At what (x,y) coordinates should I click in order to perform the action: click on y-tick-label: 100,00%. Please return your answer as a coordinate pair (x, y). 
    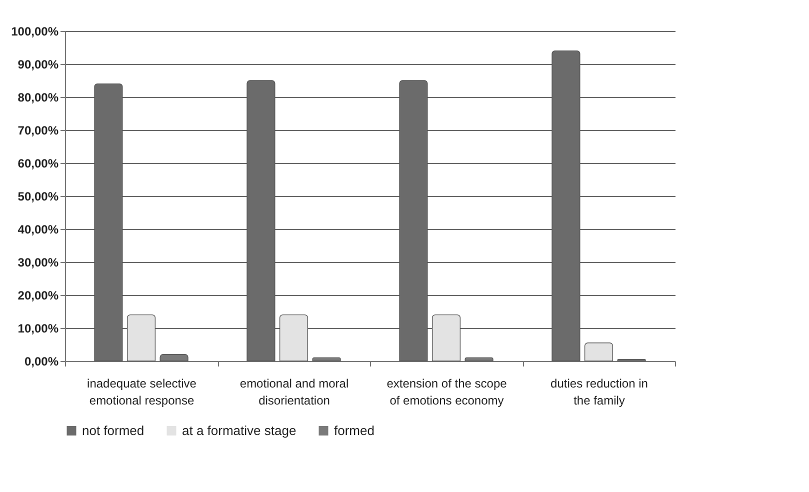
    Looking at the image, I should click on (35, 31).